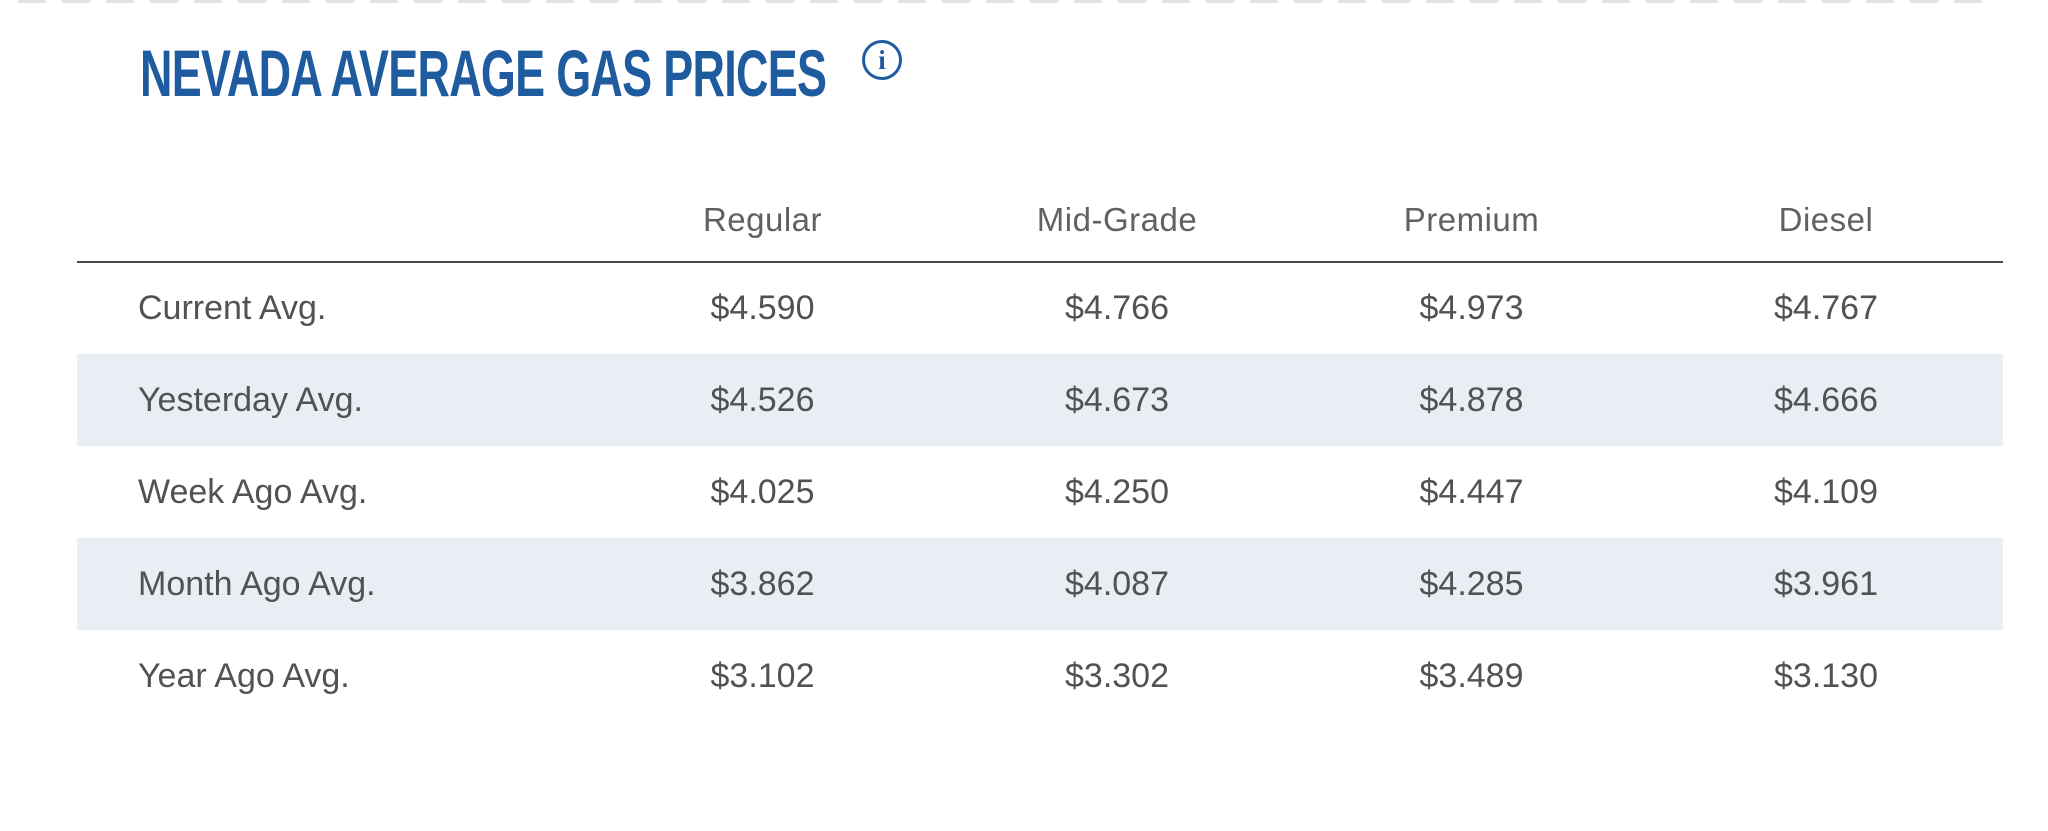  Describe the element at coordinates (1117, 399) in the screenshot. I see `price-cell: $4.673` at that location.